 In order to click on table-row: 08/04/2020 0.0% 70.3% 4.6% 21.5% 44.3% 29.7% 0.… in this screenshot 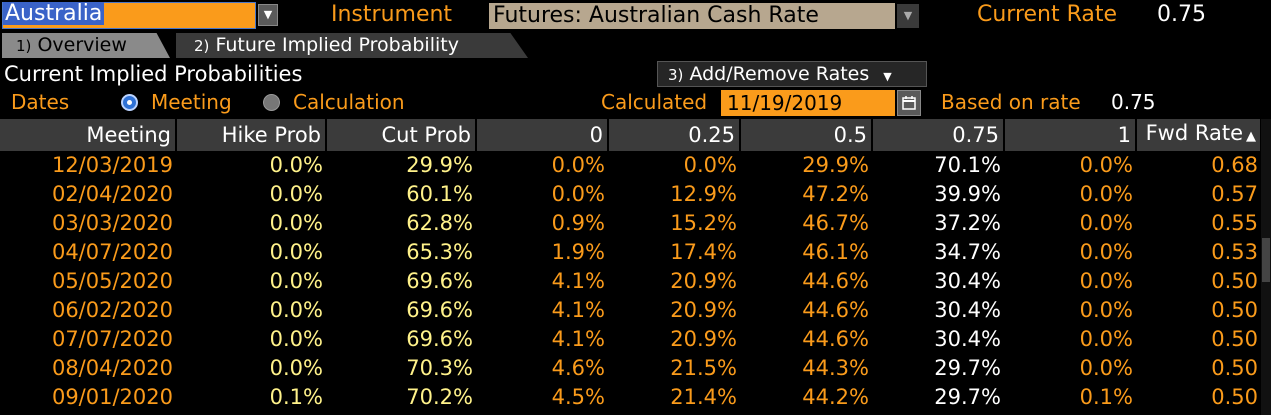, I will do `click(630, 368)`.